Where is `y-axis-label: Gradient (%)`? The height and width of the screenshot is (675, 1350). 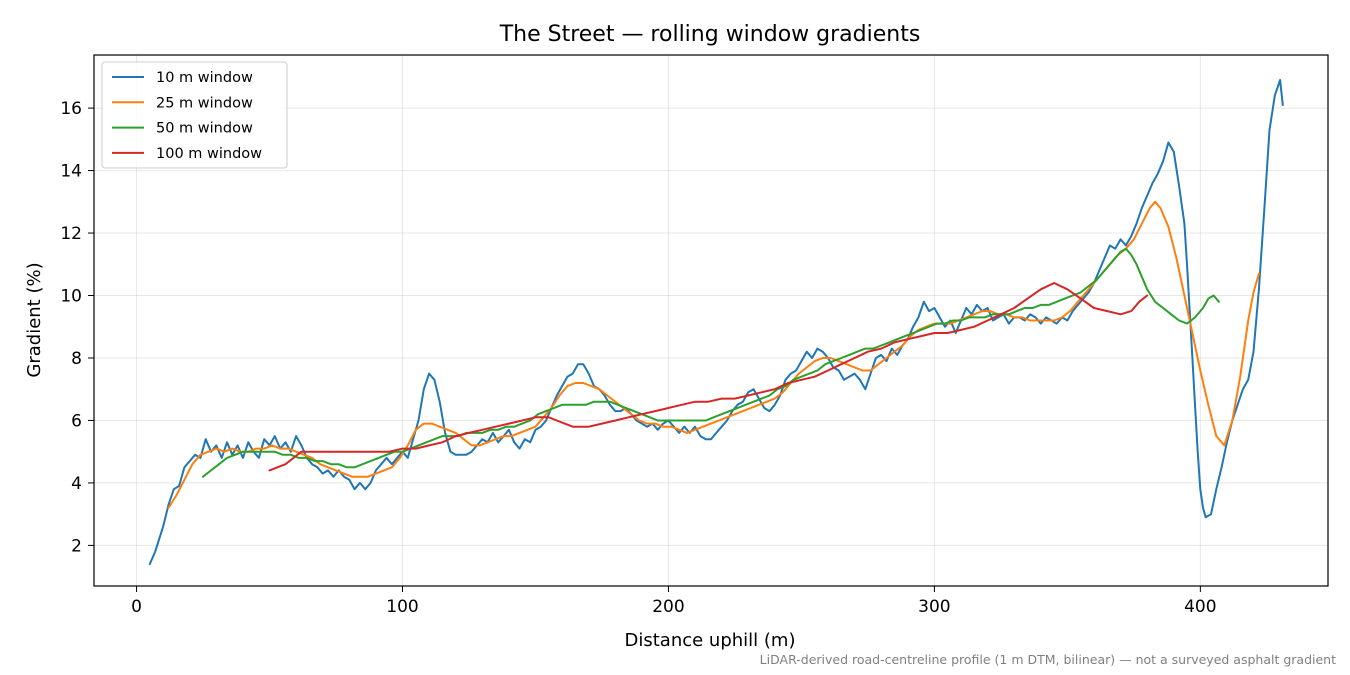 y-axis-label: Gradient (%) is located at coordinates (34, 319).